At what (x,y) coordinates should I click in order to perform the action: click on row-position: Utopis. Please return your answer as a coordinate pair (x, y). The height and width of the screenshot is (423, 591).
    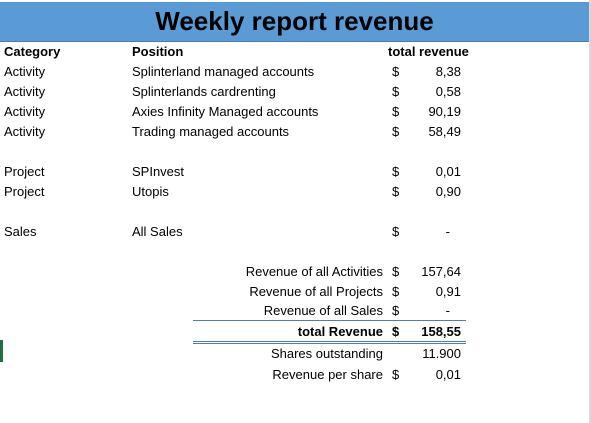
    Looking at the image, I should click on (150, 191).